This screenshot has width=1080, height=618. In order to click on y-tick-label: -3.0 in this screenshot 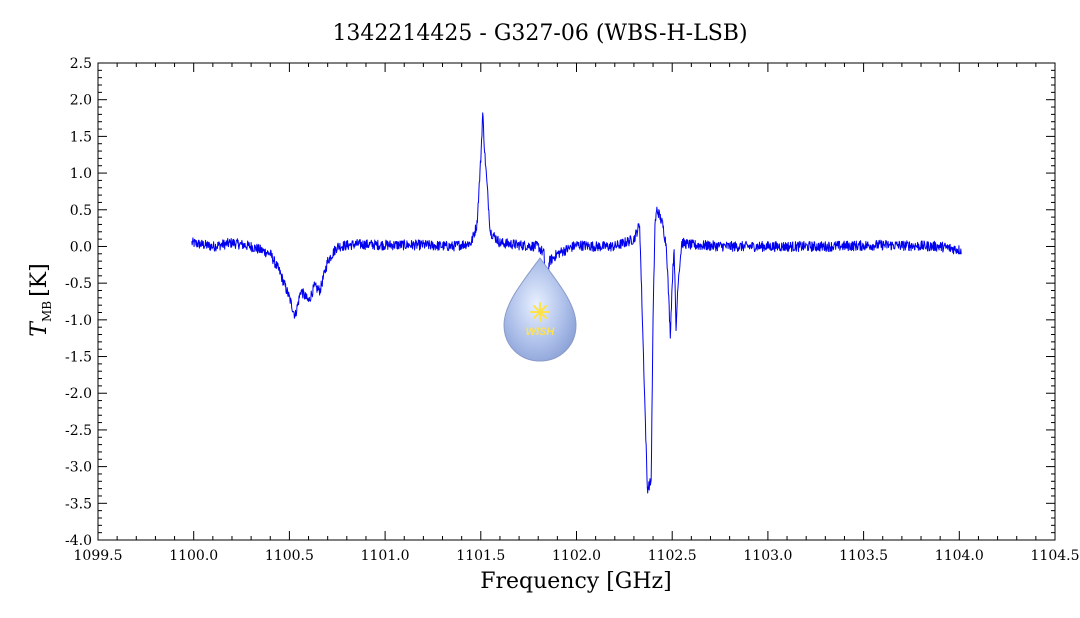, I will do `click(78, 468)`.